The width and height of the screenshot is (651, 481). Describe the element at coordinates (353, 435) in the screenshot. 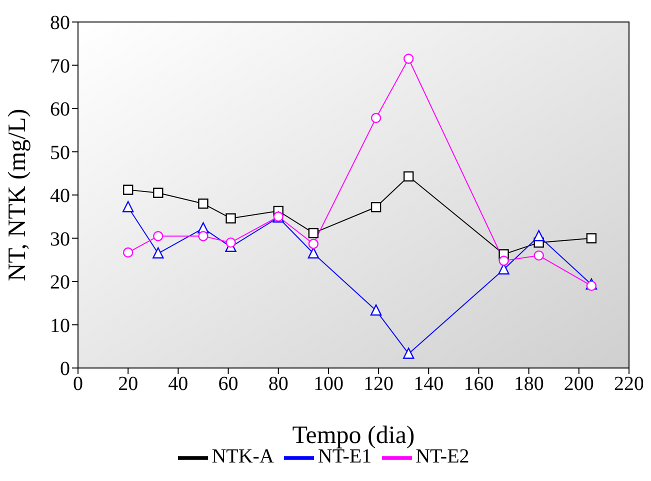

I see `x-axis-title: Tempo (dia)` at that location.